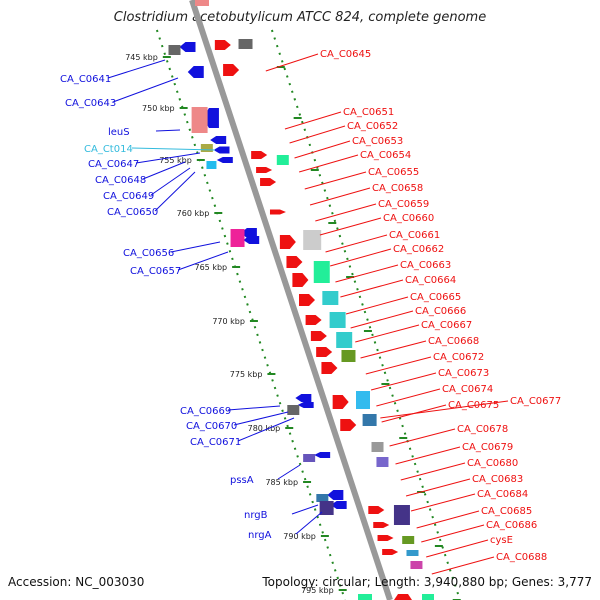 The image size is (600, 600). I want to click on gene-label-right: CA_C0653, so click(377, 141).